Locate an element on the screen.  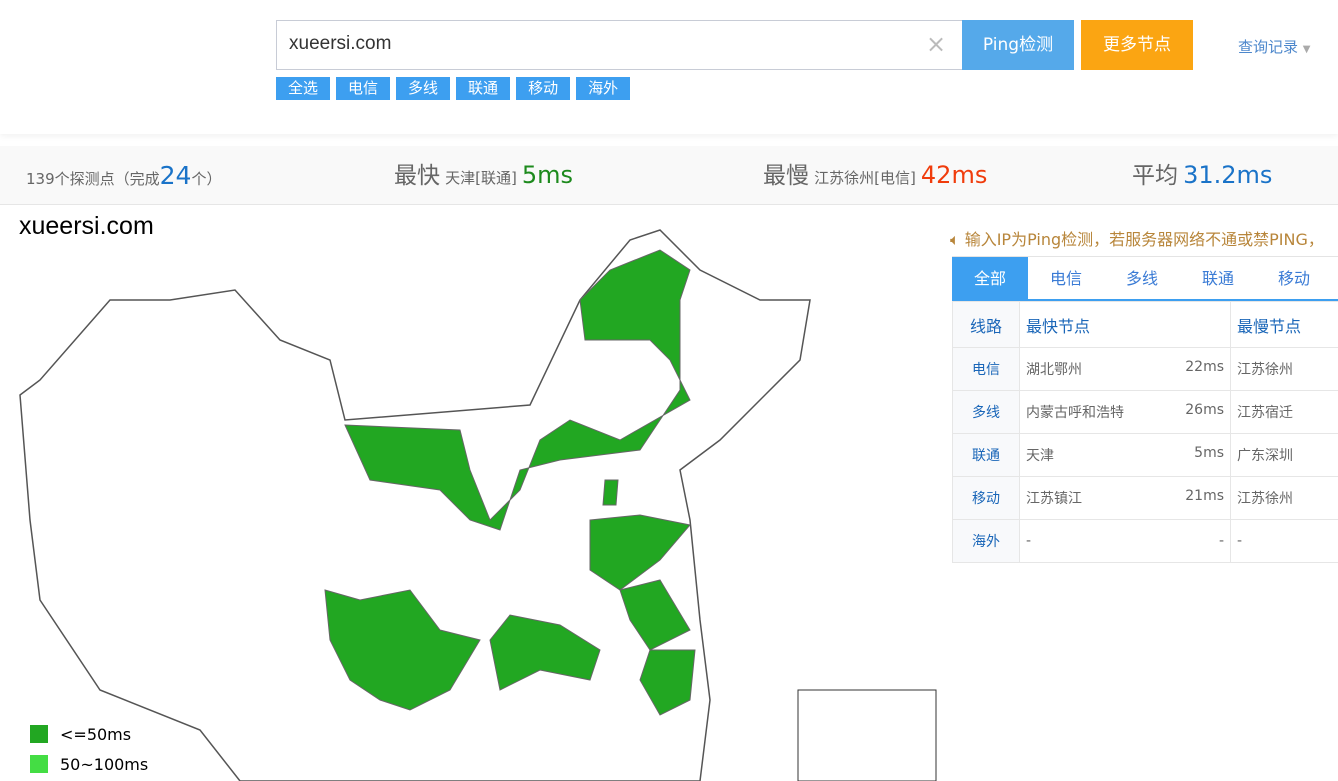
region-jiangsu is located at coordinates (655, 615).